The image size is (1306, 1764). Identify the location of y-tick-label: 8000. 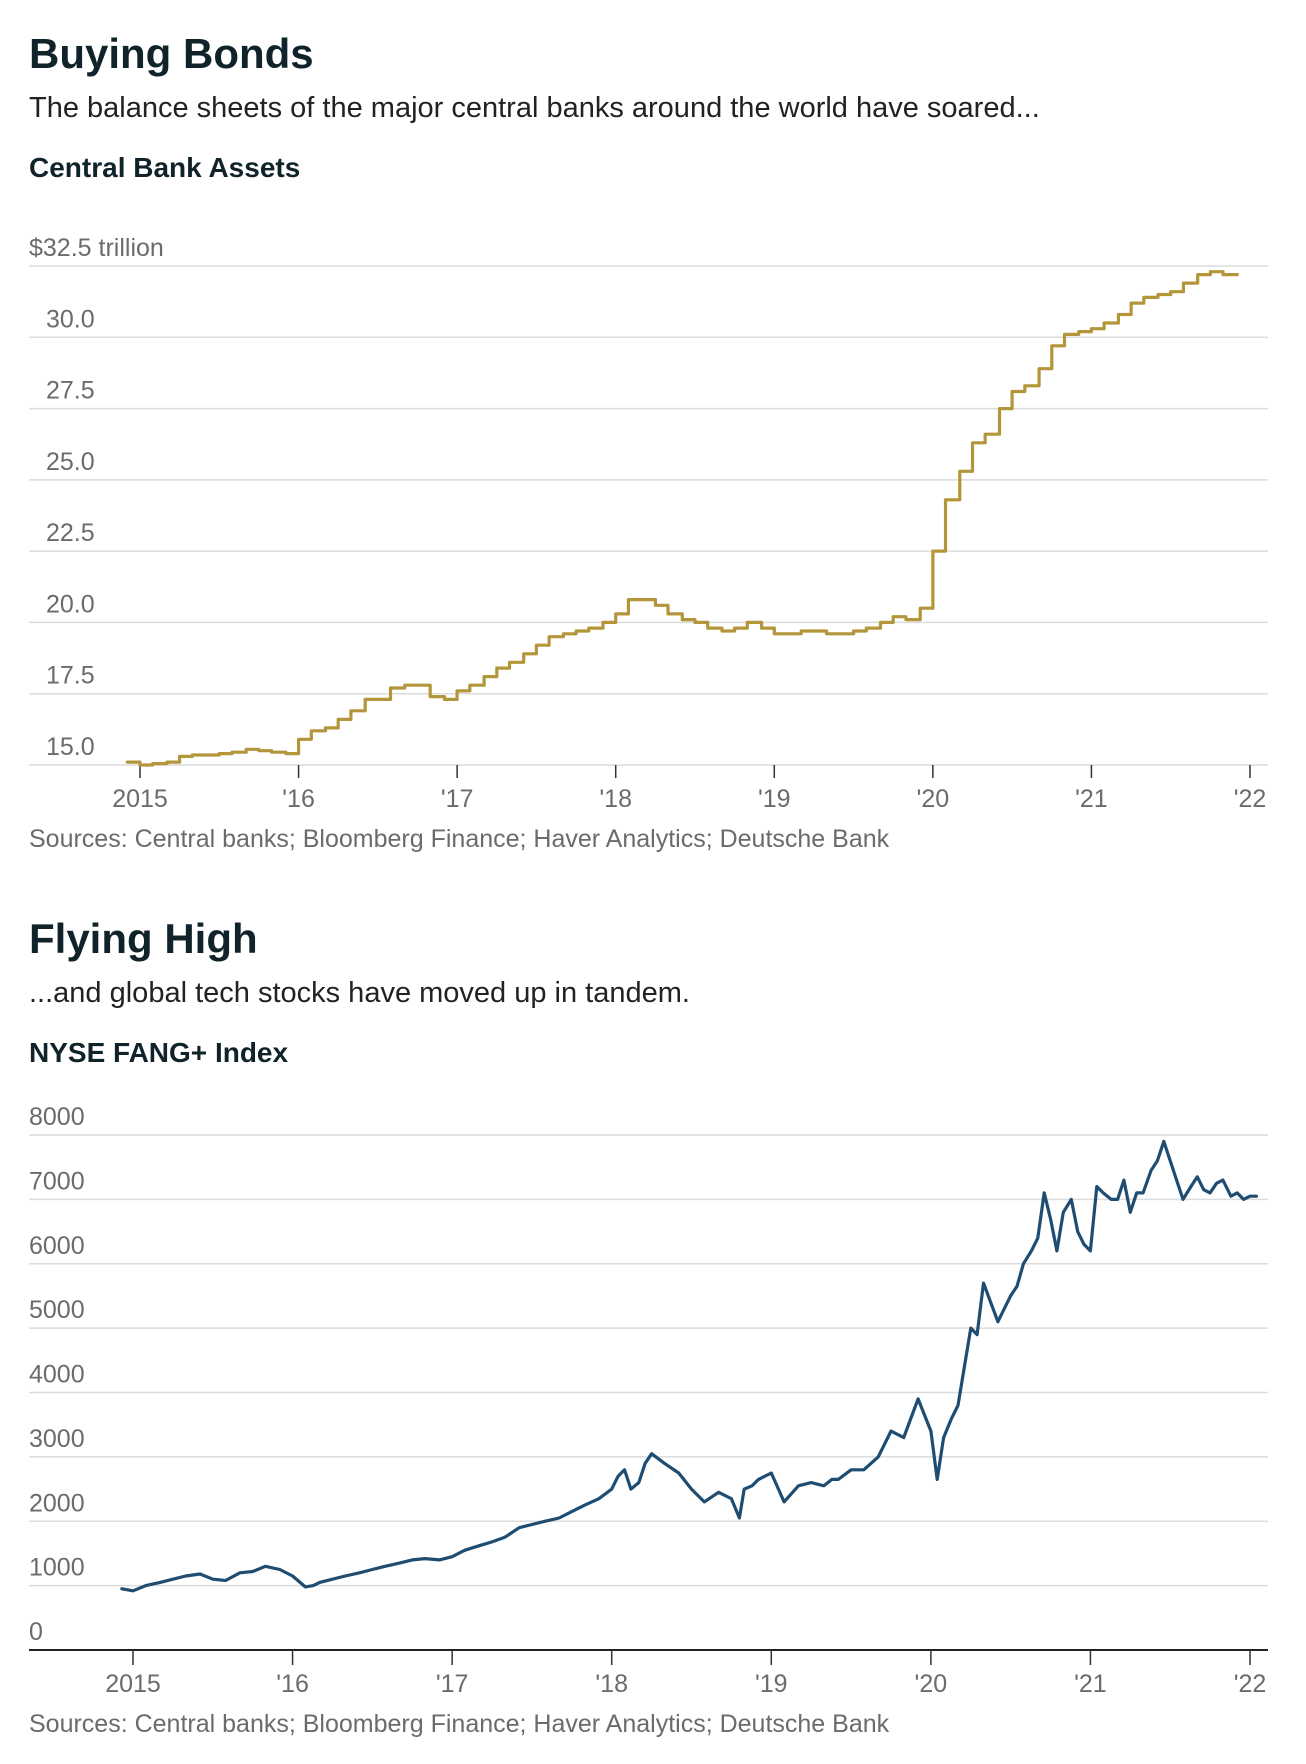
(57, 1117).